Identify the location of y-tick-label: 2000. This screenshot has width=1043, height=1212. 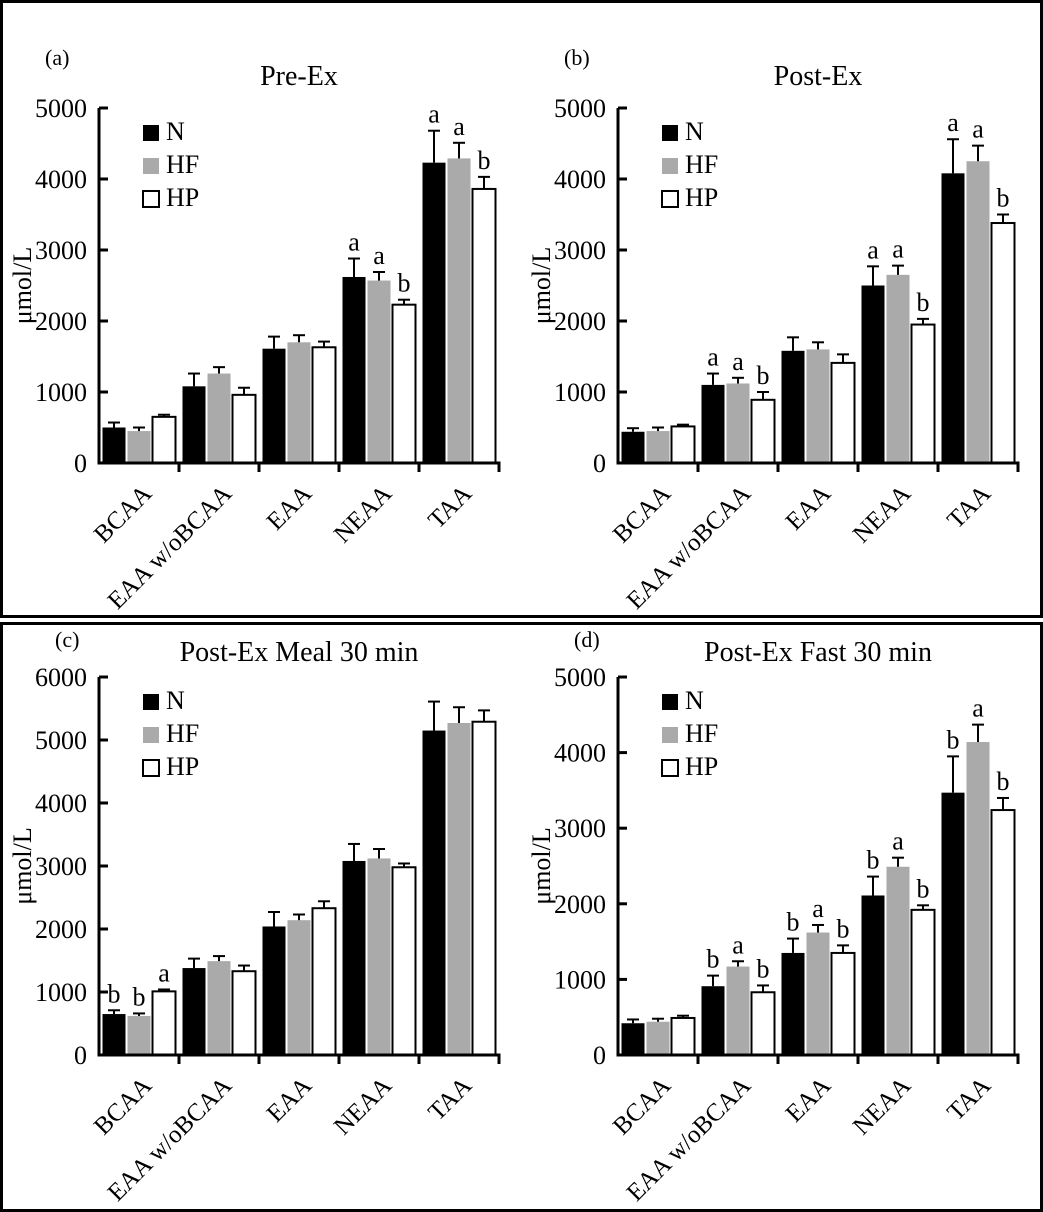
(61, 321).